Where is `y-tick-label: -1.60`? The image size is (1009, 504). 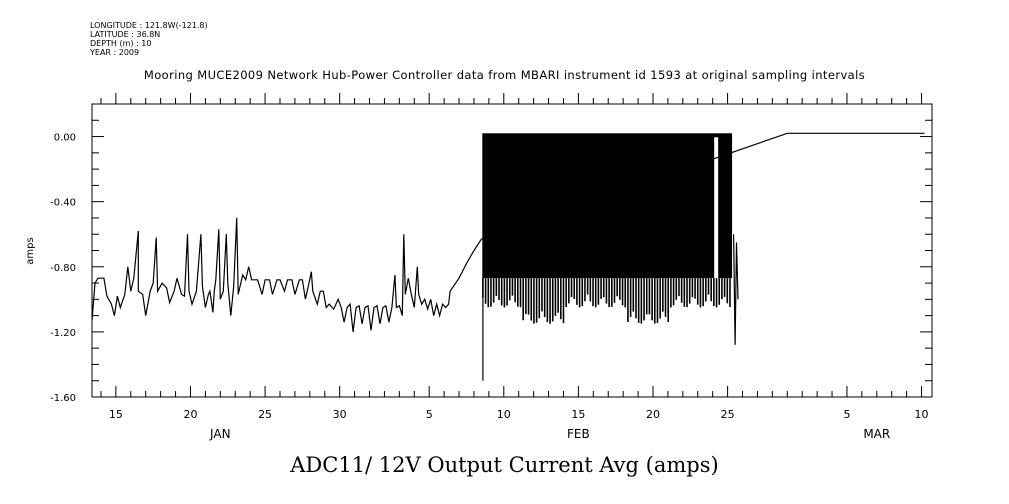 y-tick-label: -1.60 is located at coordinates (63, 398).